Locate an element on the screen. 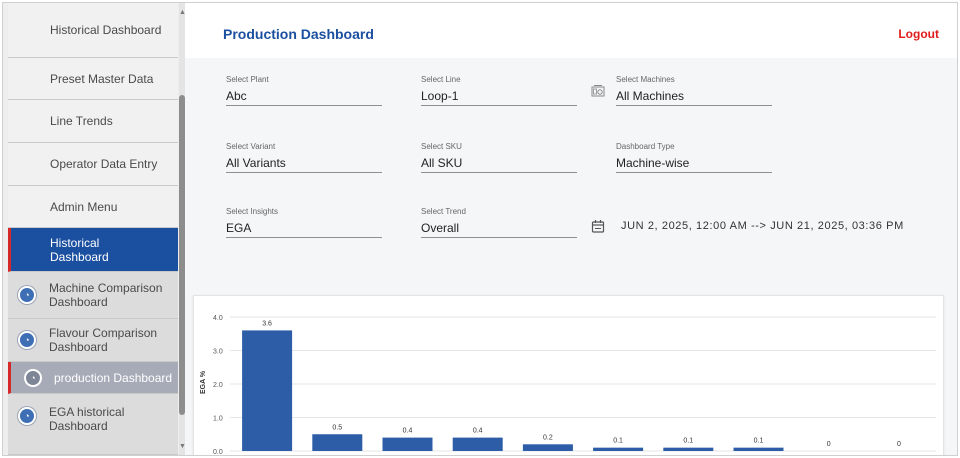  sidebar-item-flavour-comparison: ◔ Flavour Comparison Dashboard is located at coordinates (93, 340).